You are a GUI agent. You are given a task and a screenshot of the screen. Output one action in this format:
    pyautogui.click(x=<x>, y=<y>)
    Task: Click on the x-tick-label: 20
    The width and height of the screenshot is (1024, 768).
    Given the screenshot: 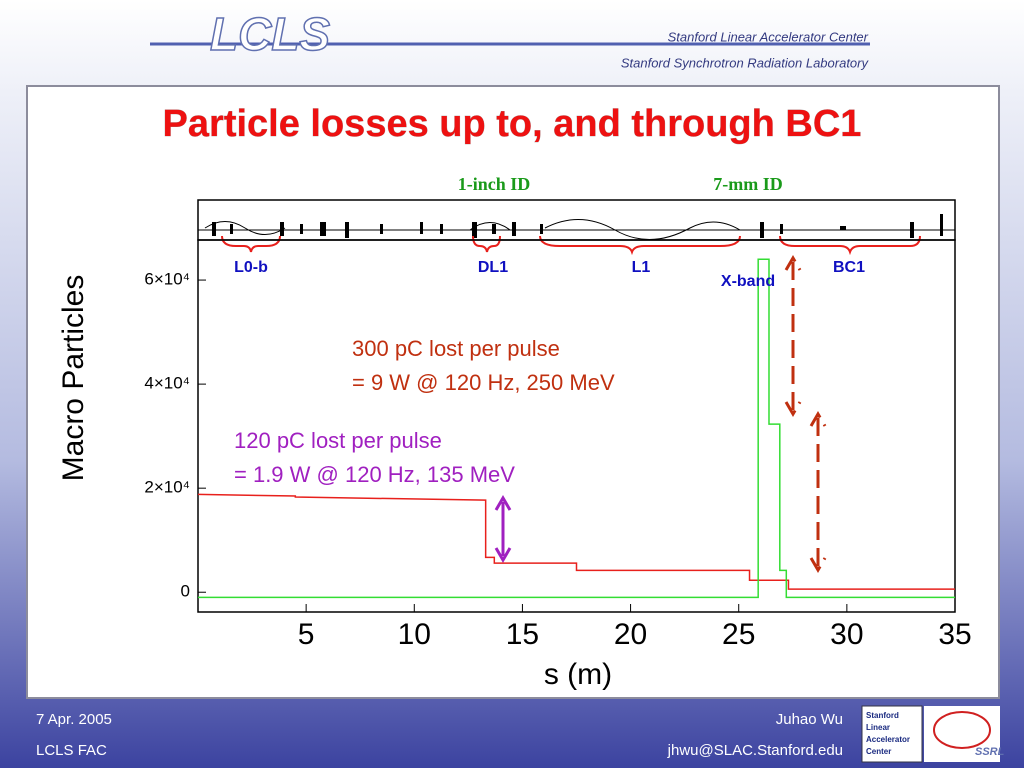 What is the action you would take?
    pyautogui.click(x=630, y=634)
    